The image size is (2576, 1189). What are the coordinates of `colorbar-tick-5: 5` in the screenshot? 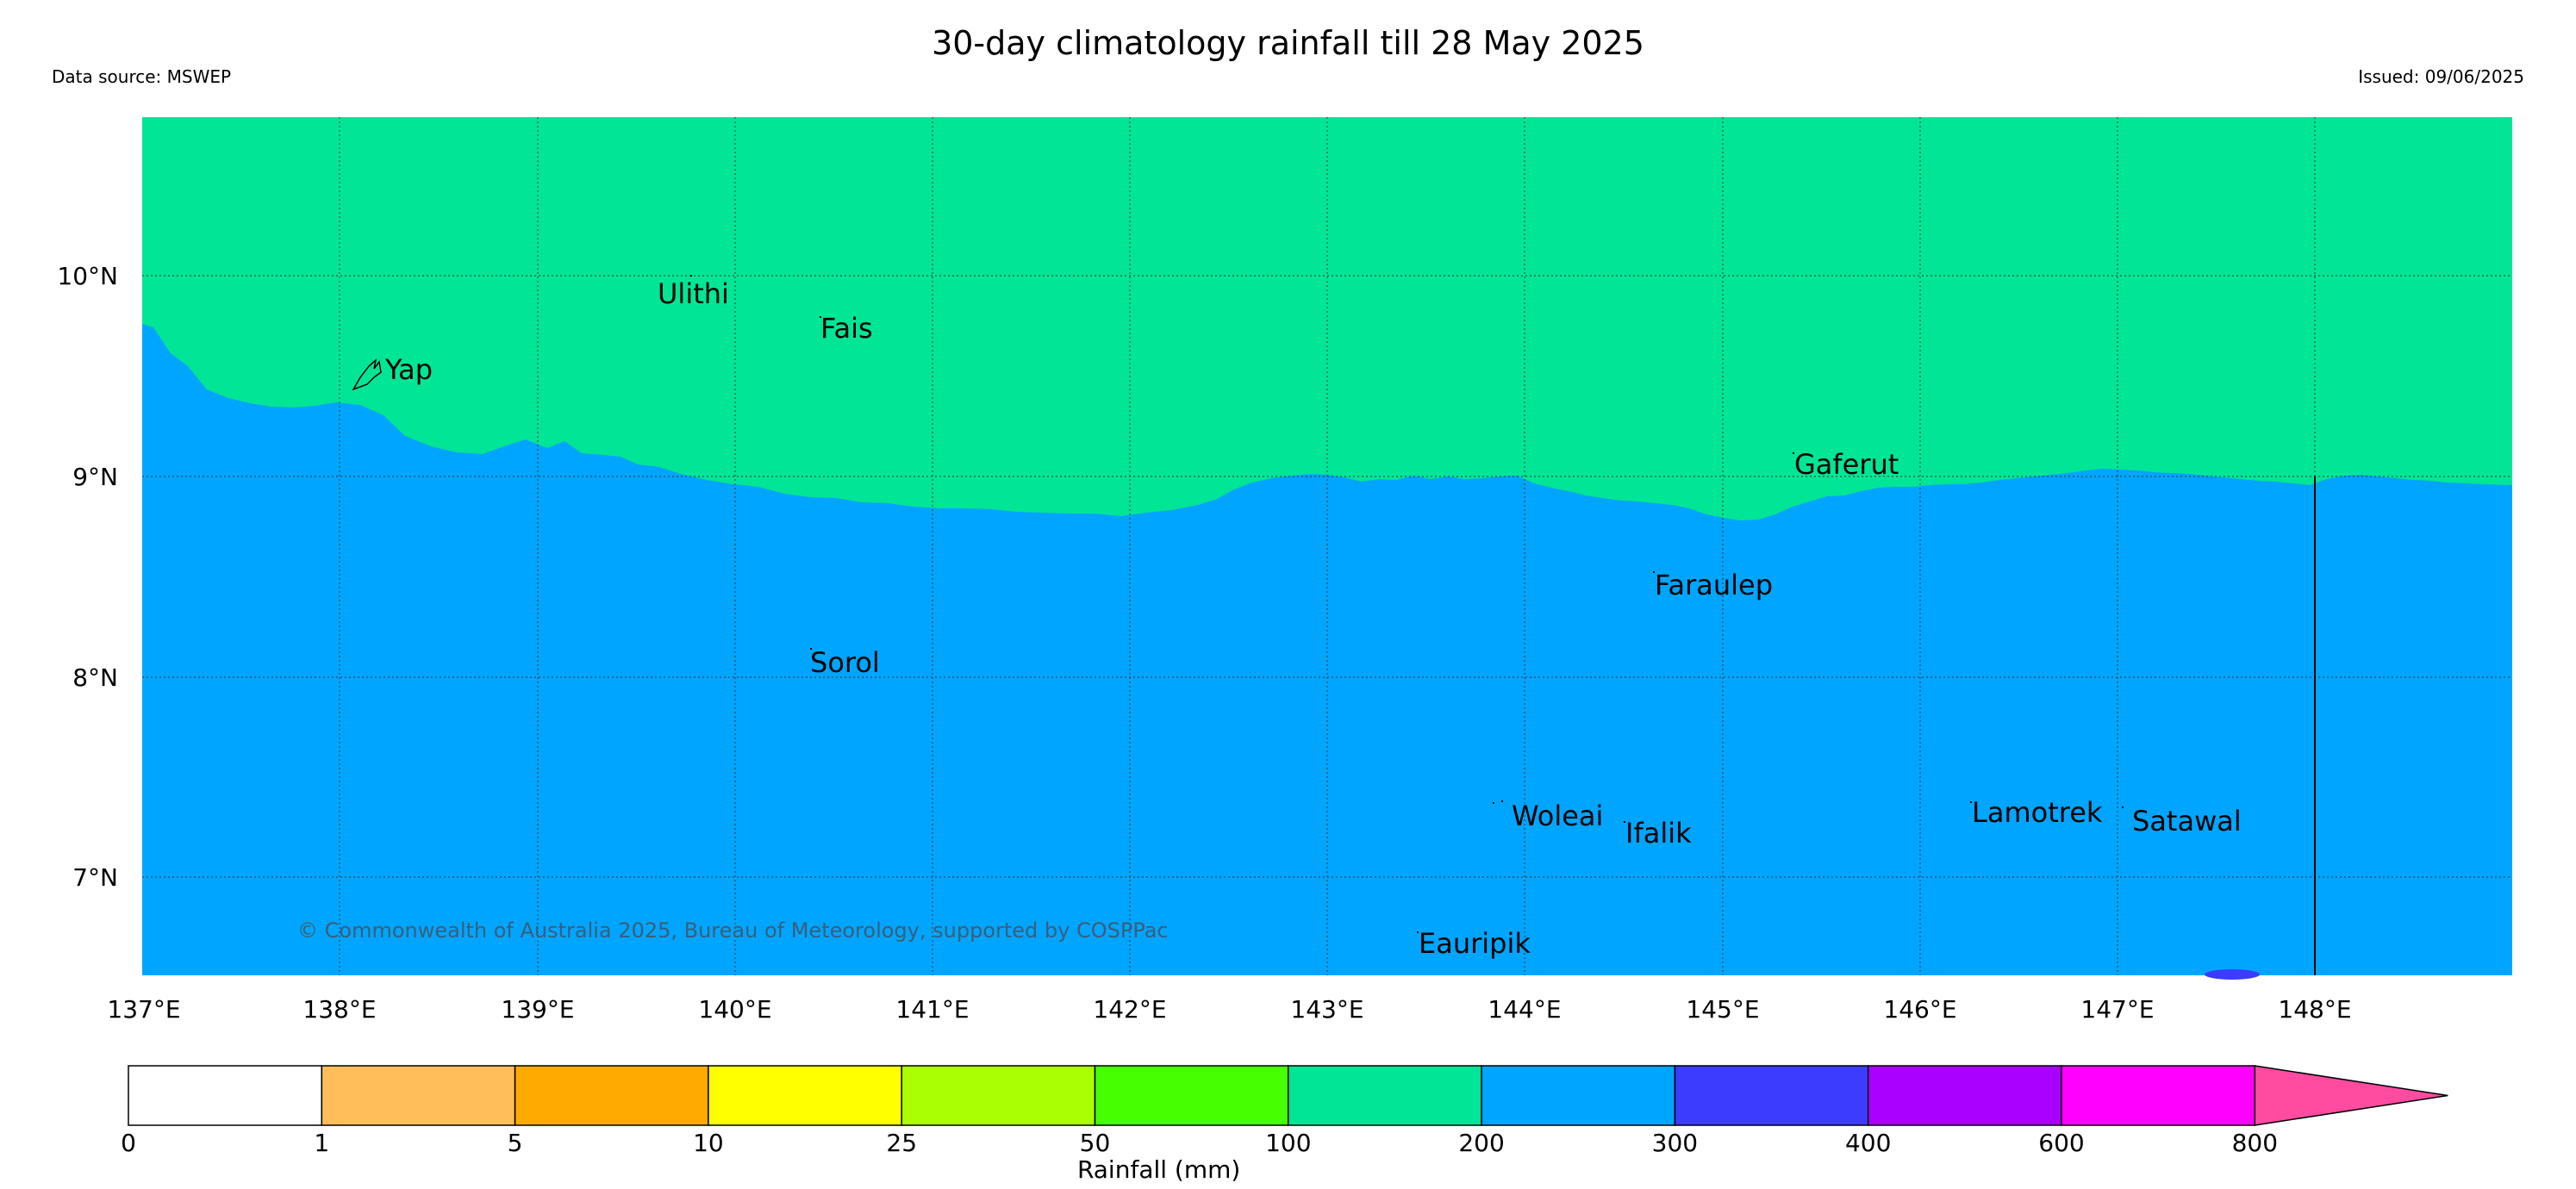 It's located at (515, 1143).